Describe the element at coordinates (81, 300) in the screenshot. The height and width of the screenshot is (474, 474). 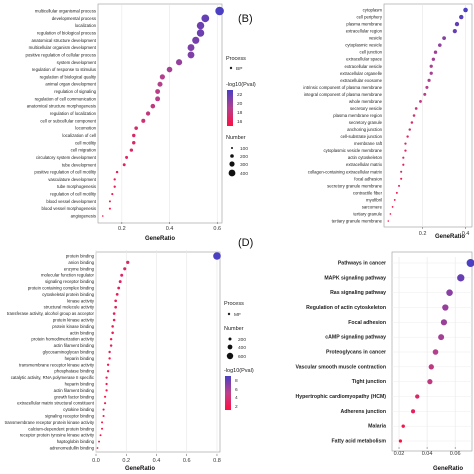
I see `term-label: kinase activity` at that location.